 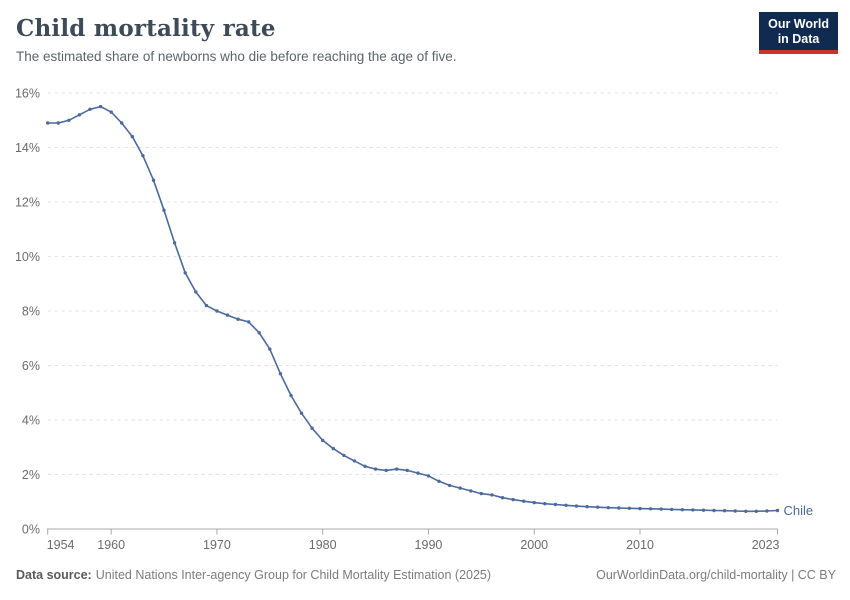 I want to click on y-tick-label: 14%, so click(x=27, y=148).